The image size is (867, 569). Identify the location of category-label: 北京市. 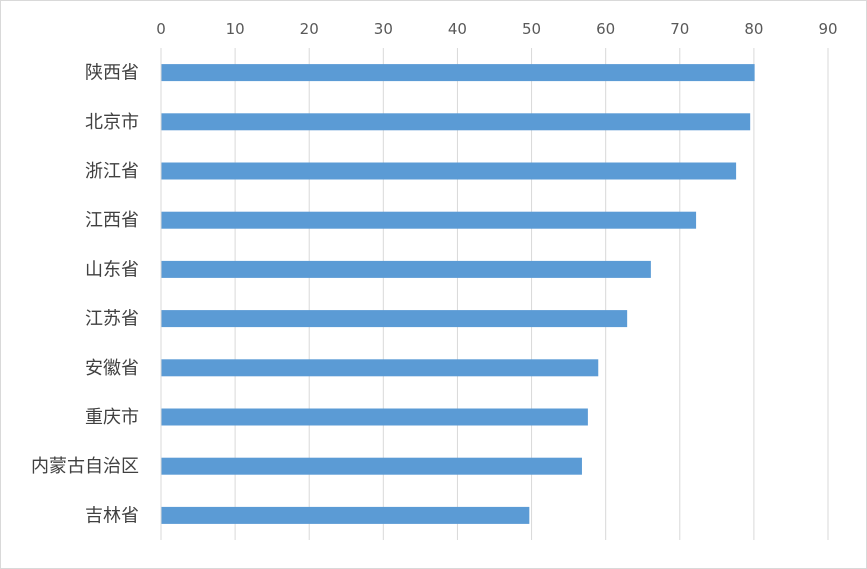
(112, 122).